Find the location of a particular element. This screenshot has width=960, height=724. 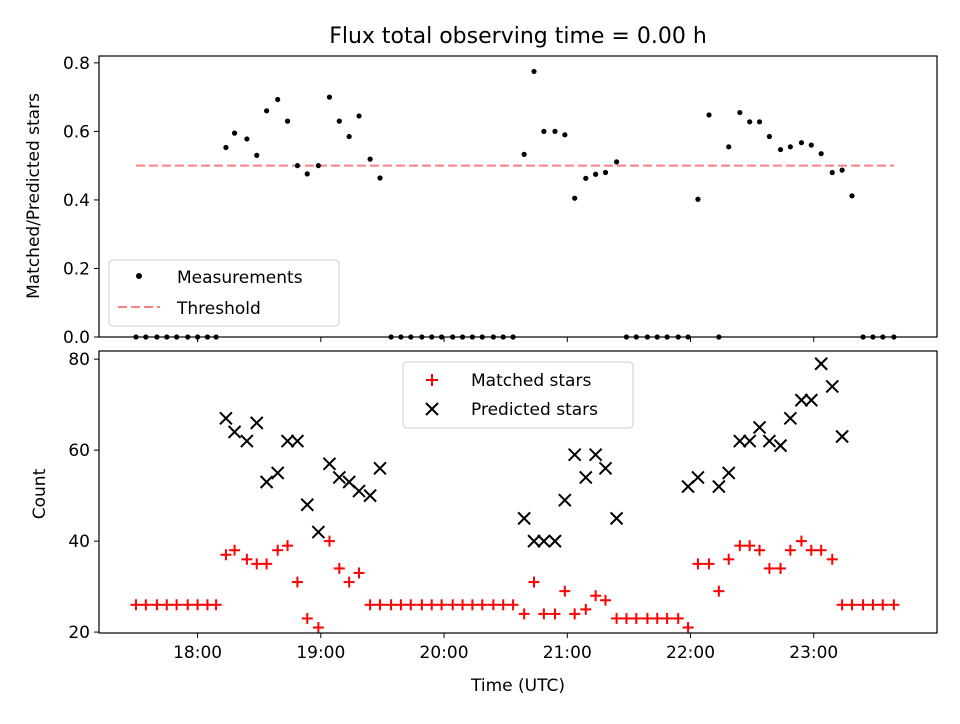

x-tick-label: 18:00 is located at coordinates (197, 653).